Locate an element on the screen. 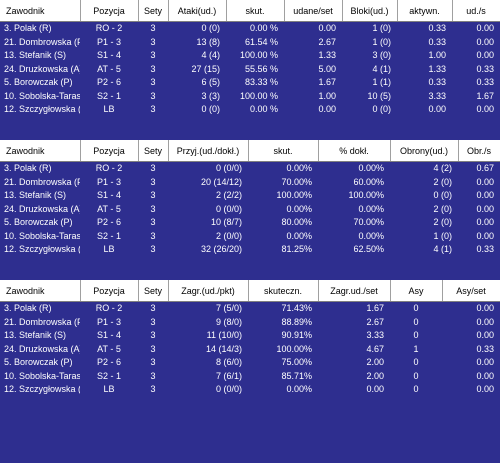 This screenshot has width=500, height=463. column-header-receptions: Przyj.(ud./dokł.) is located at coordinates (208, 151).